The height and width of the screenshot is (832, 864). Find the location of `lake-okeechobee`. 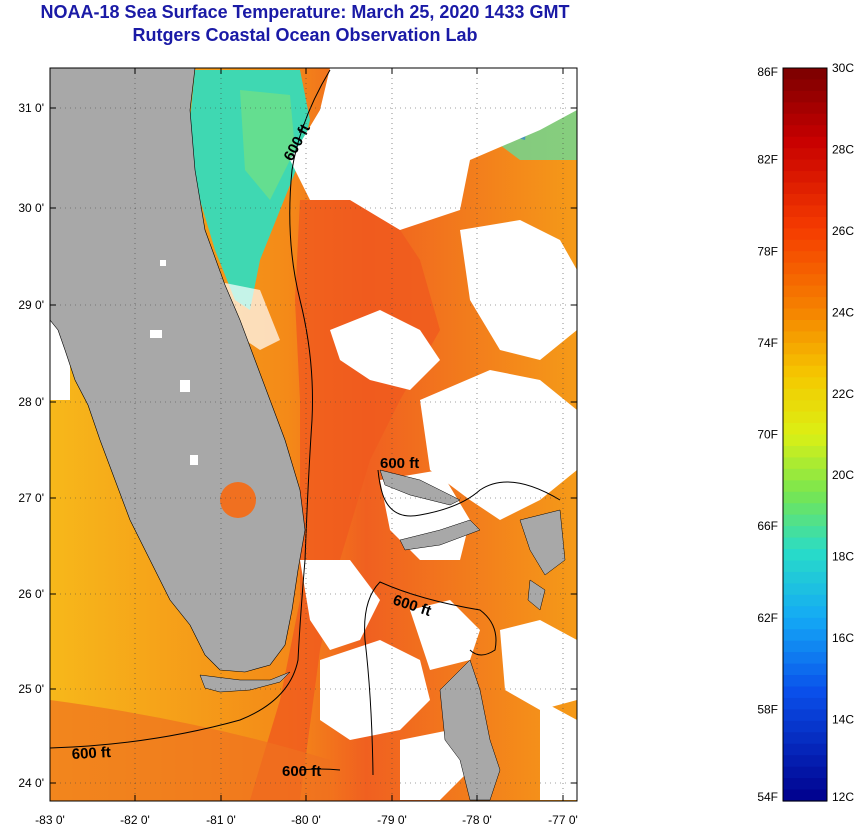

lake-okeechobee is located at coordinates (238, 500).